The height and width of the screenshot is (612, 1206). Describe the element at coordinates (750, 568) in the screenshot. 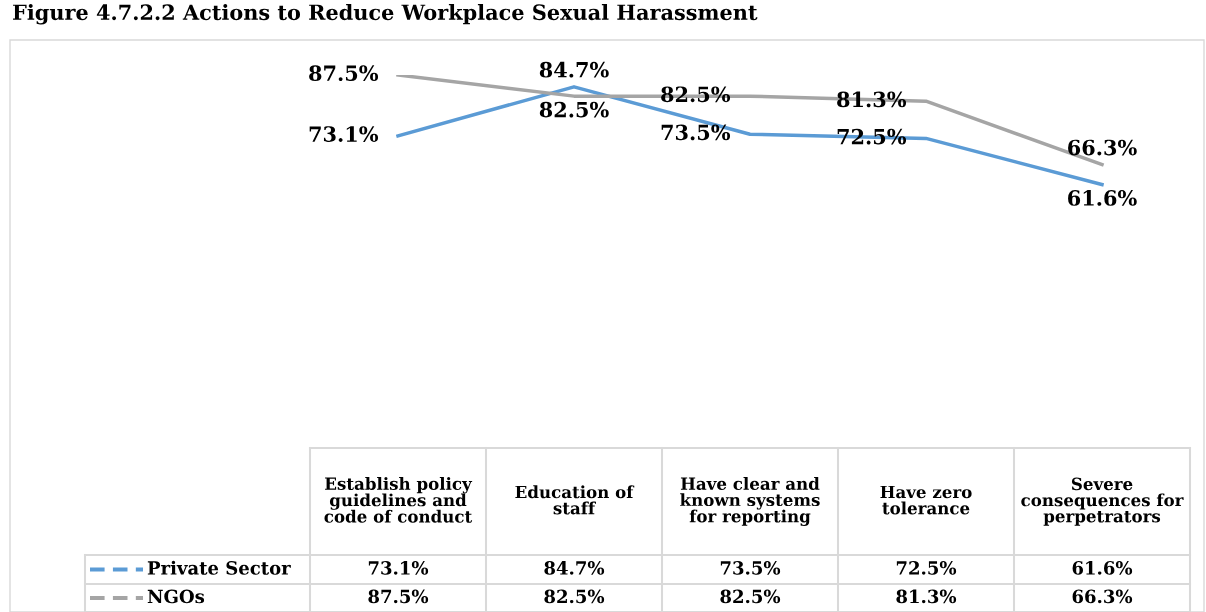

I see `data-label: 73.5%` at that location.